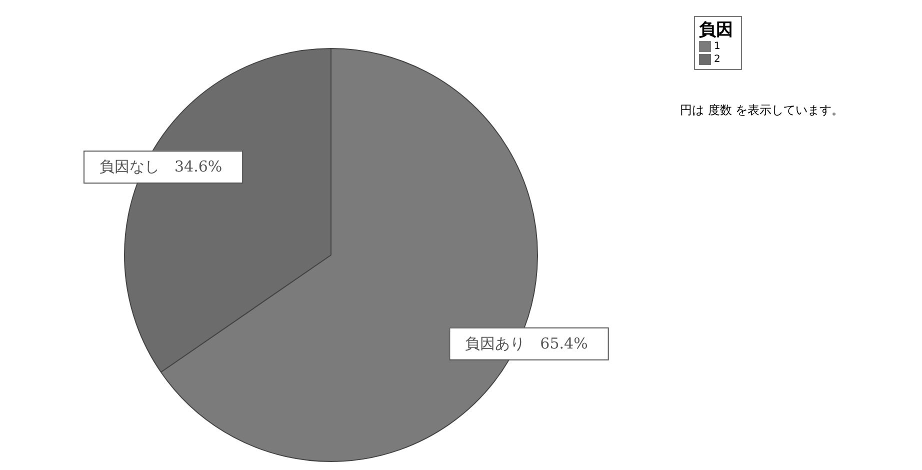 The height and width of the screenshot is (470, 922). I want to click on legend-title: 負因, so click(716, 30).